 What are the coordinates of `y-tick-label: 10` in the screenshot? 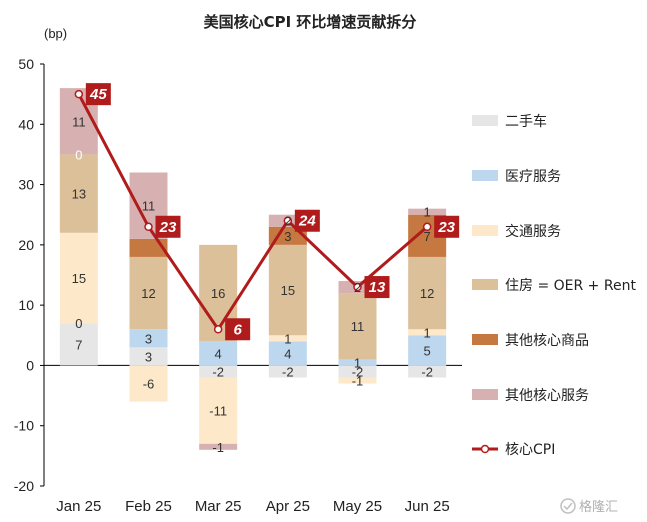 It's located at (26, 305).